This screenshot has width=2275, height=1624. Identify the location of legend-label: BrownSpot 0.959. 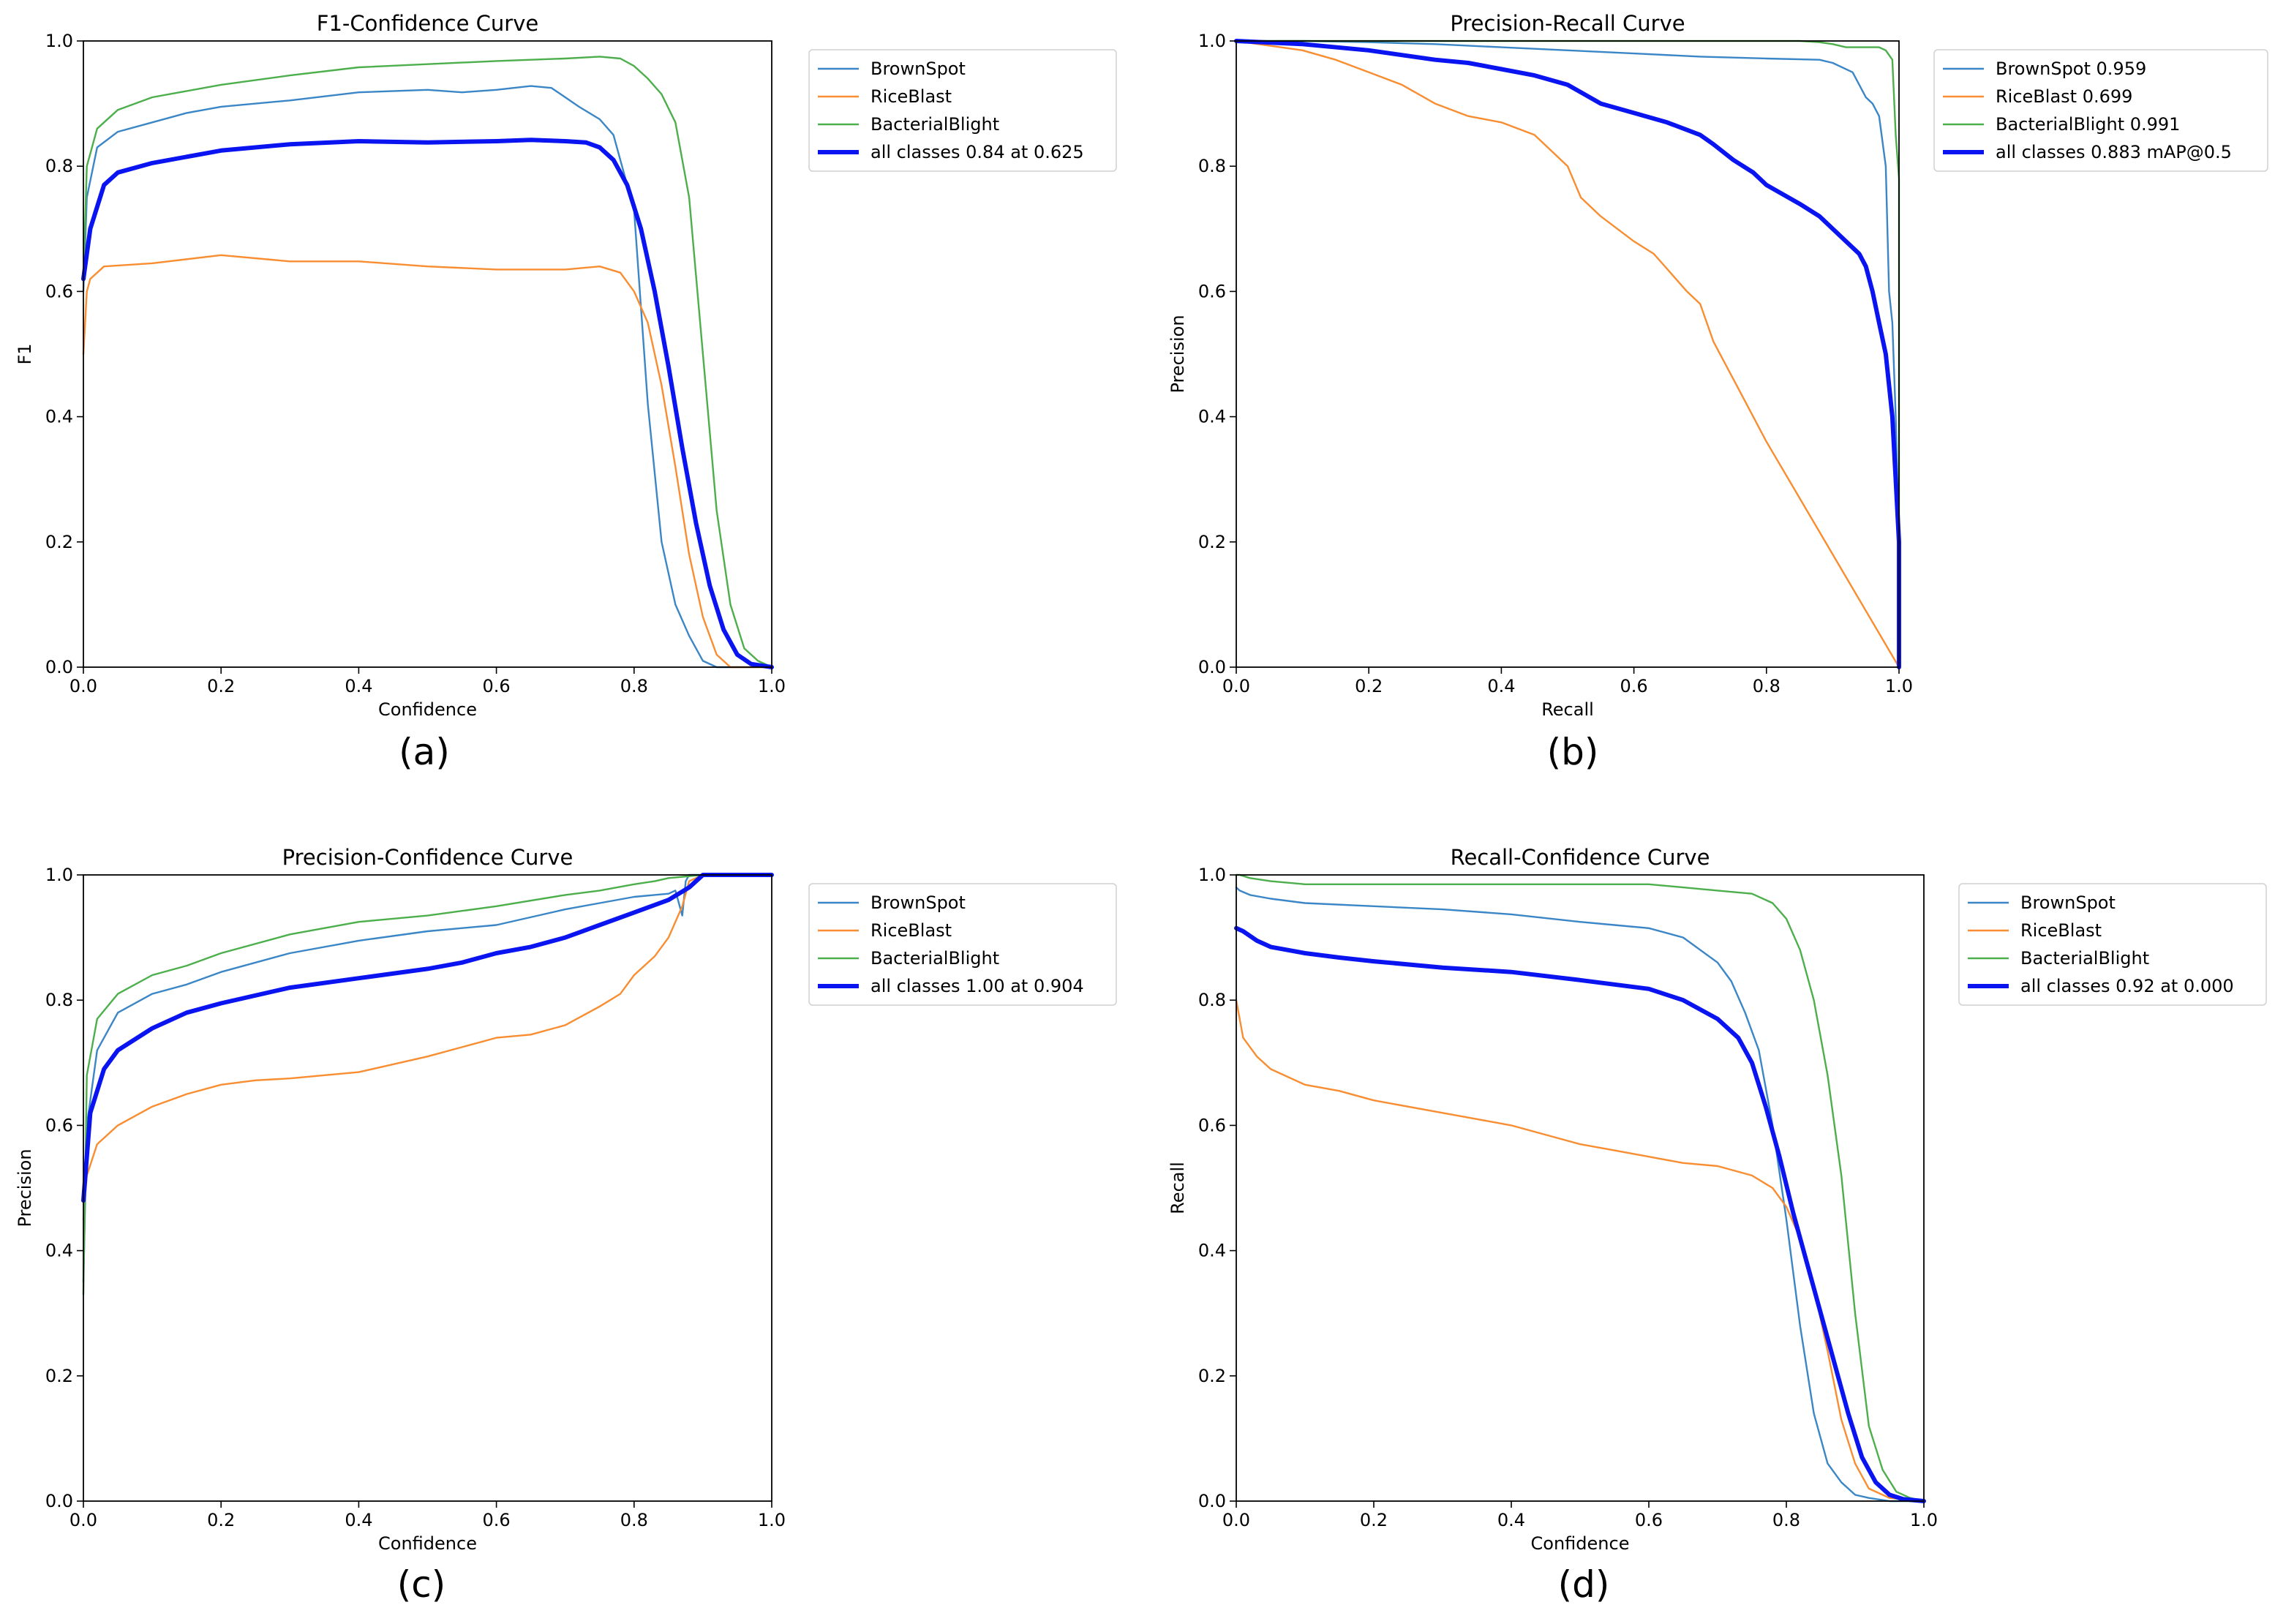
(2071, 69).